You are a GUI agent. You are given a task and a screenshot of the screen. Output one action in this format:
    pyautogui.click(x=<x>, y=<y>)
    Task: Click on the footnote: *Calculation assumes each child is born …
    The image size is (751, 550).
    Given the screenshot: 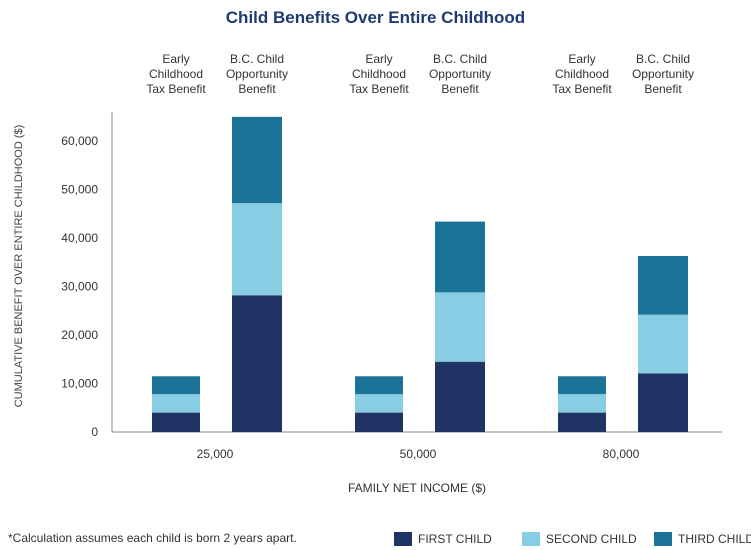 What is the action you would take?
    pyautogui.click(x=152, y=538)
    